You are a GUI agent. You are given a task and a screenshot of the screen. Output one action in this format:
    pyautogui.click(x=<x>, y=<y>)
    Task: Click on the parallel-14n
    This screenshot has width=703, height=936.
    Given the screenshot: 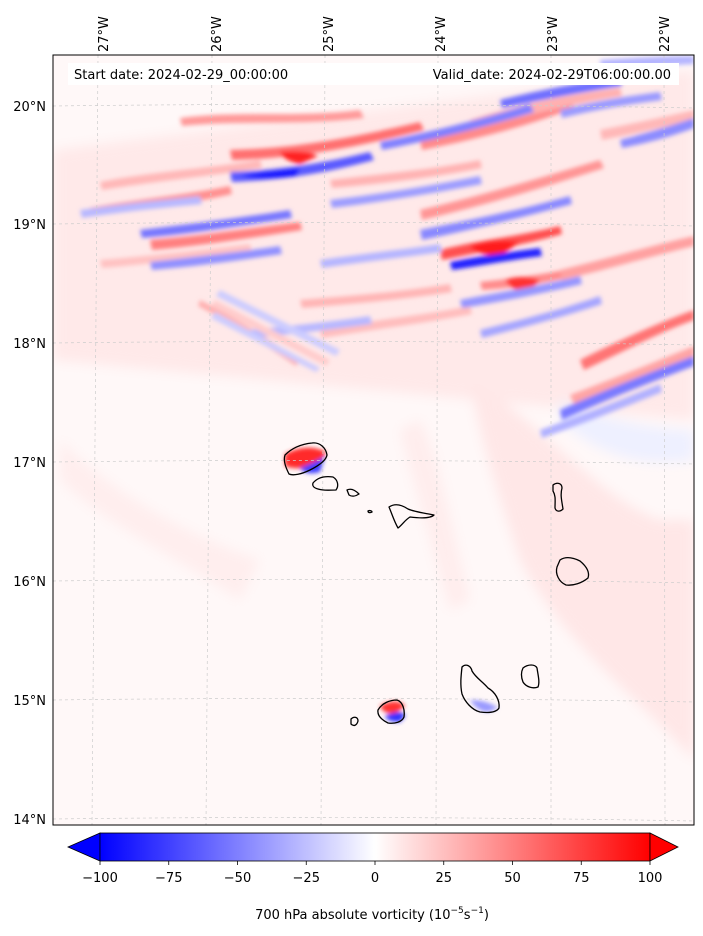 What is the action you would take?
    pyautogui.click(x=373, y=819)
    